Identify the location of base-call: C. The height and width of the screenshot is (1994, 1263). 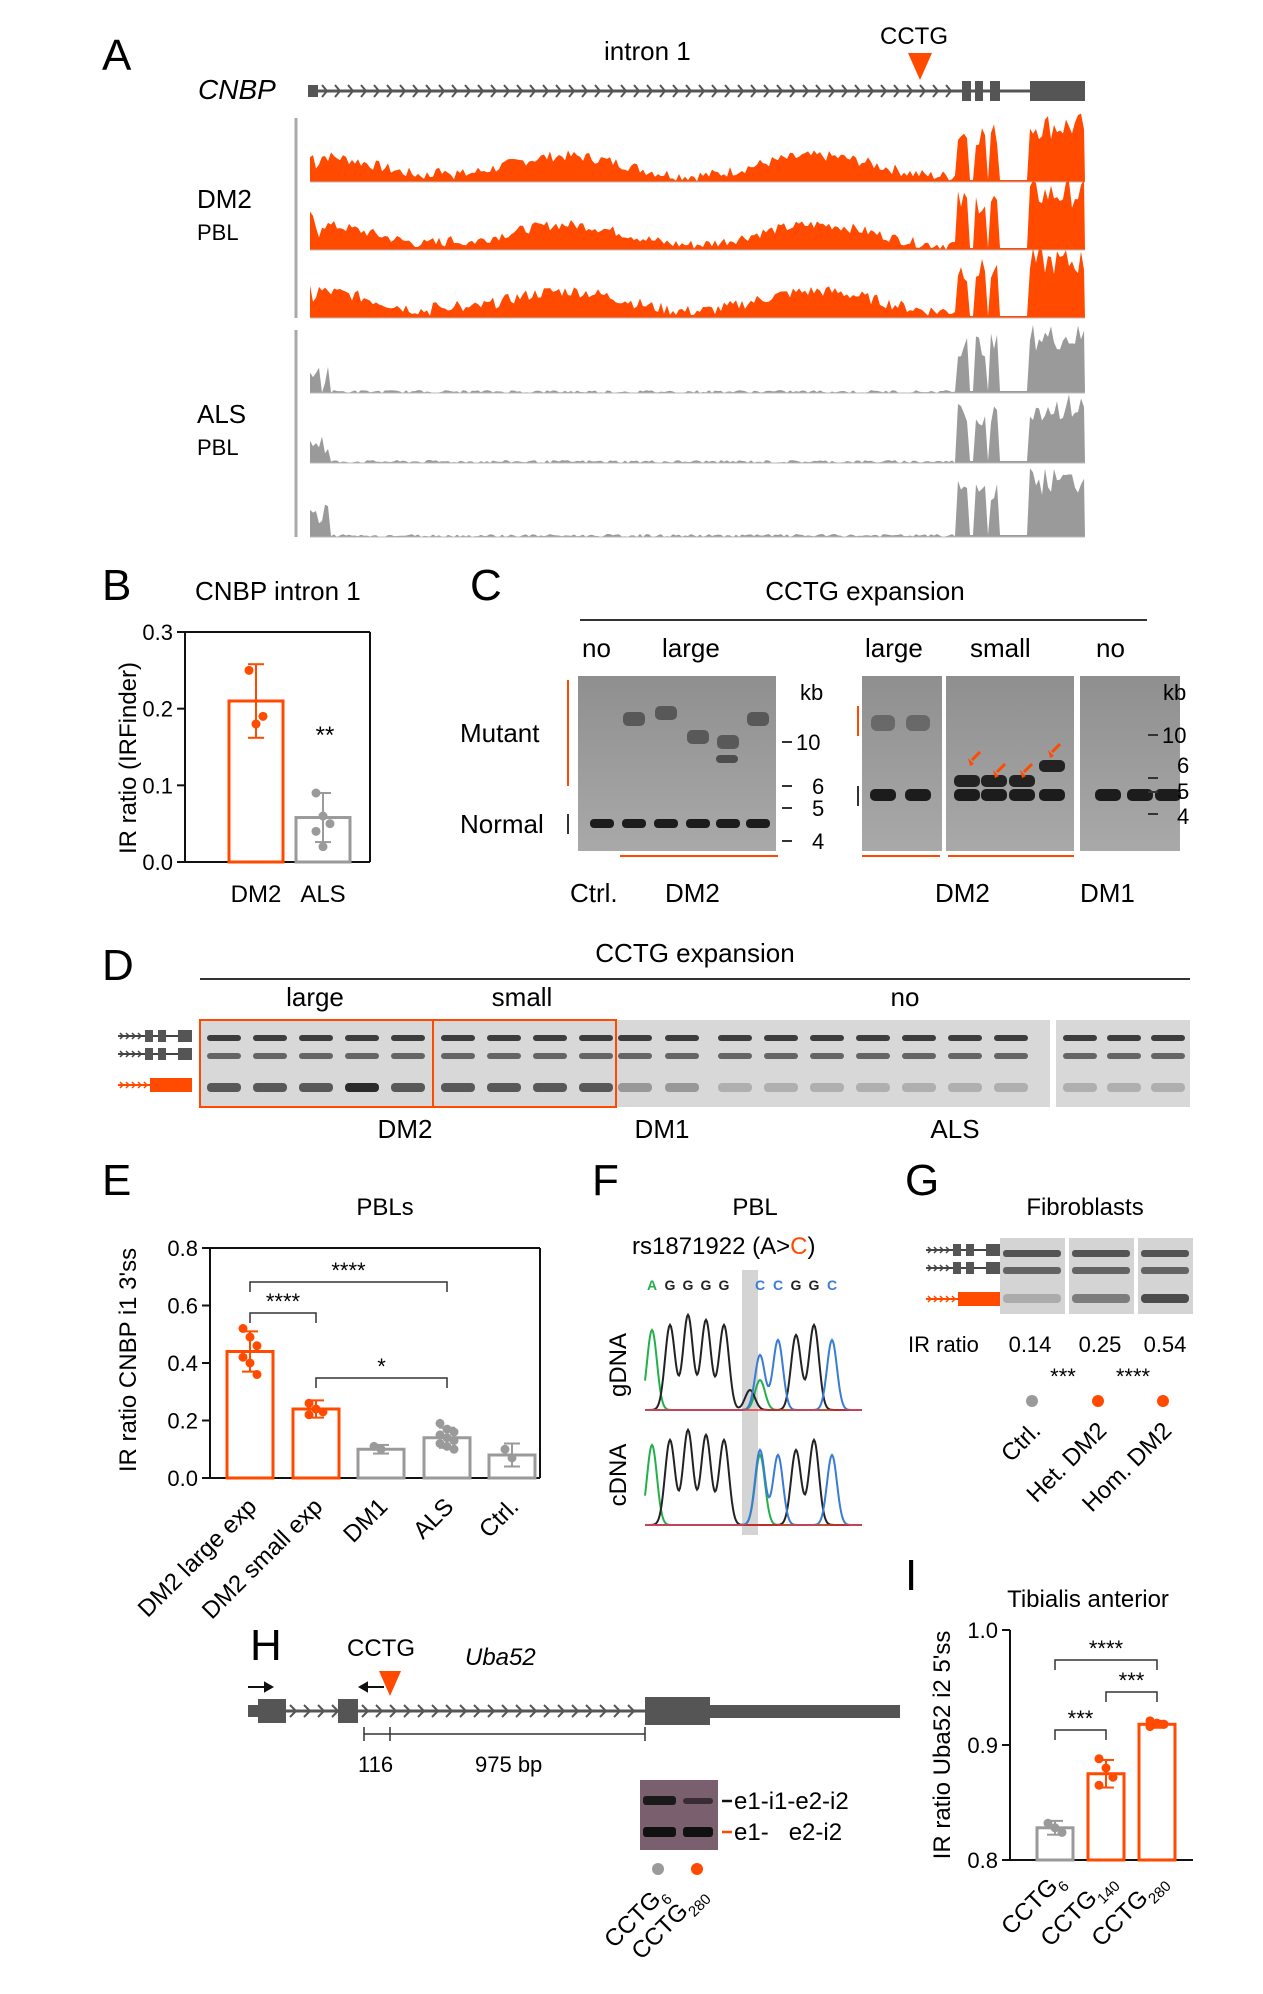
(832, 1285).